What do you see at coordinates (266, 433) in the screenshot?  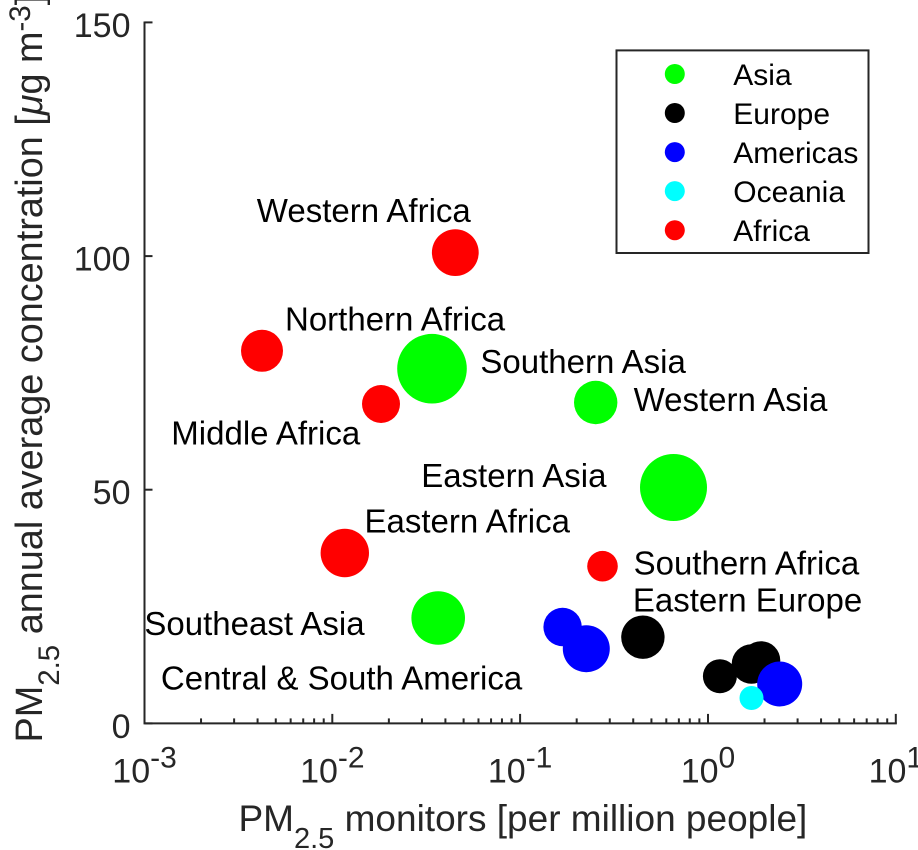 I see `svg-text: Middle Africa` at bounding box center [266, 433].